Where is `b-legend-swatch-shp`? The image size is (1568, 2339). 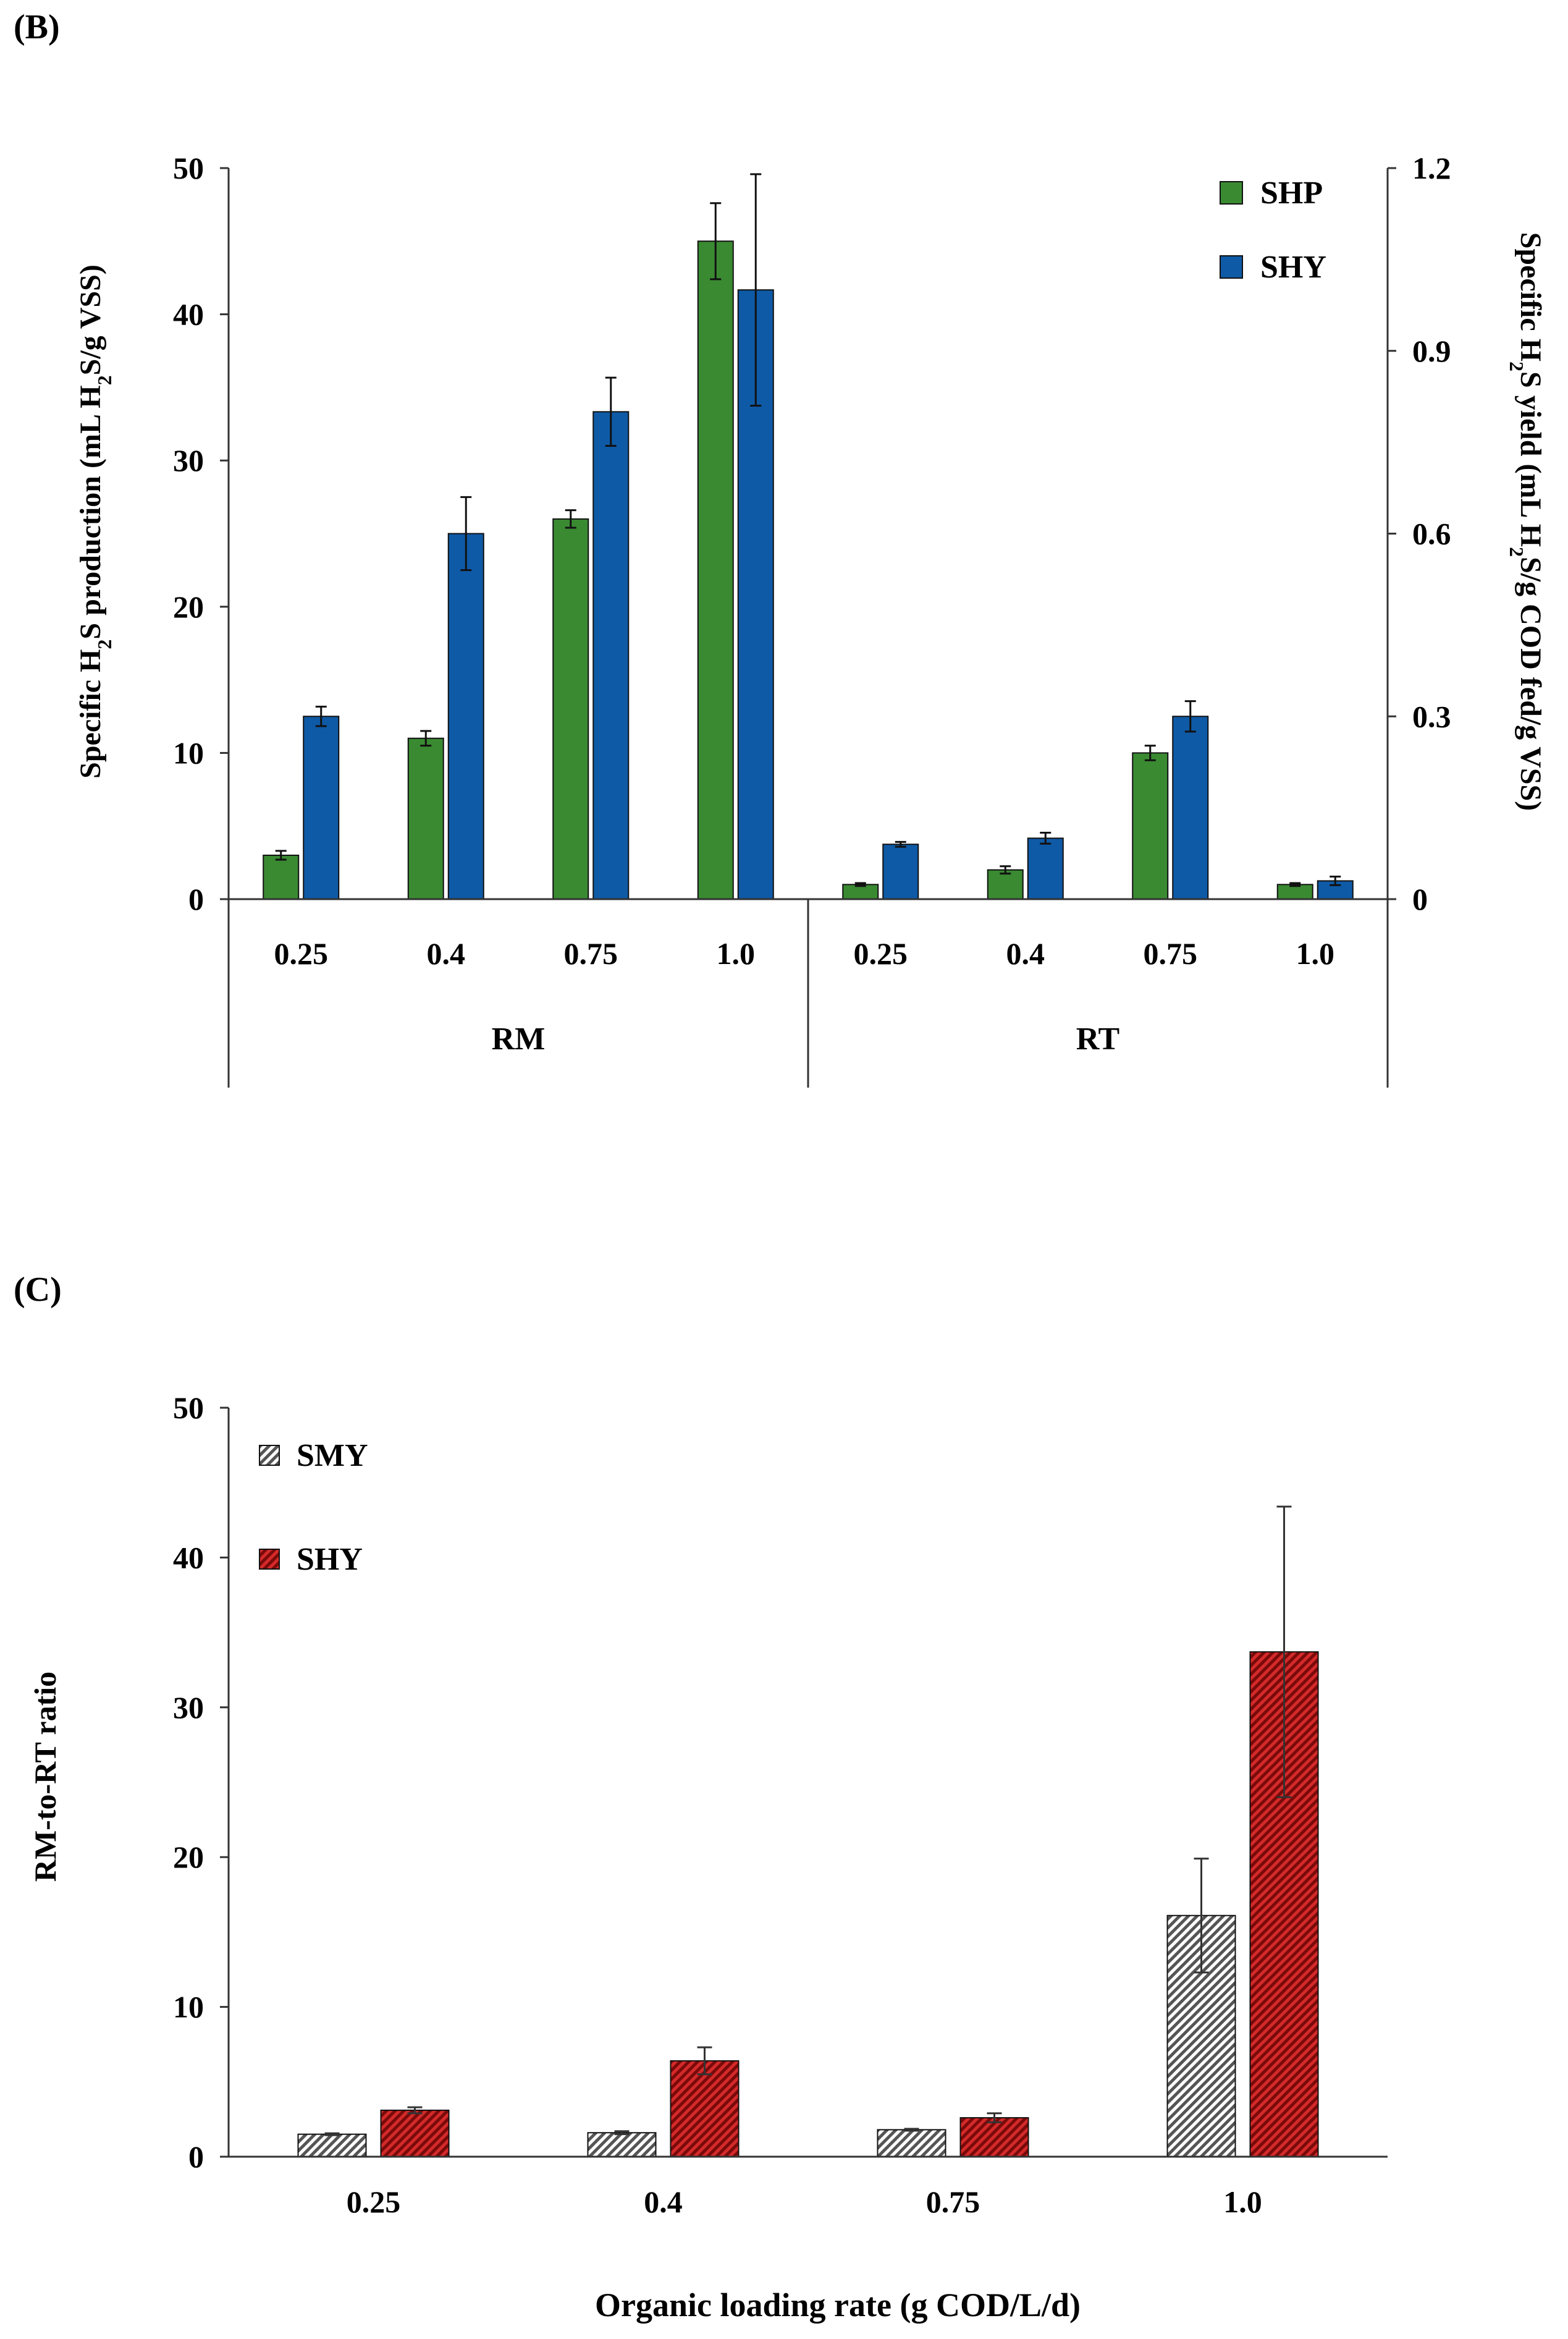
b-legend-swatch-shp is located at coordinates (1231, 193).